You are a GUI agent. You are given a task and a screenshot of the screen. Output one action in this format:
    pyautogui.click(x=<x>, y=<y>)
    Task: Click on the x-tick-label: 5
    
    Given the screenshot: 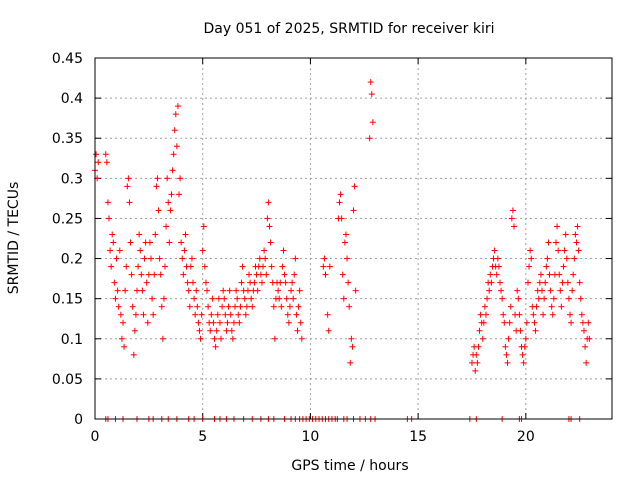 What is the action you would take?
    pyautogui.click(x=202, y=437)
    